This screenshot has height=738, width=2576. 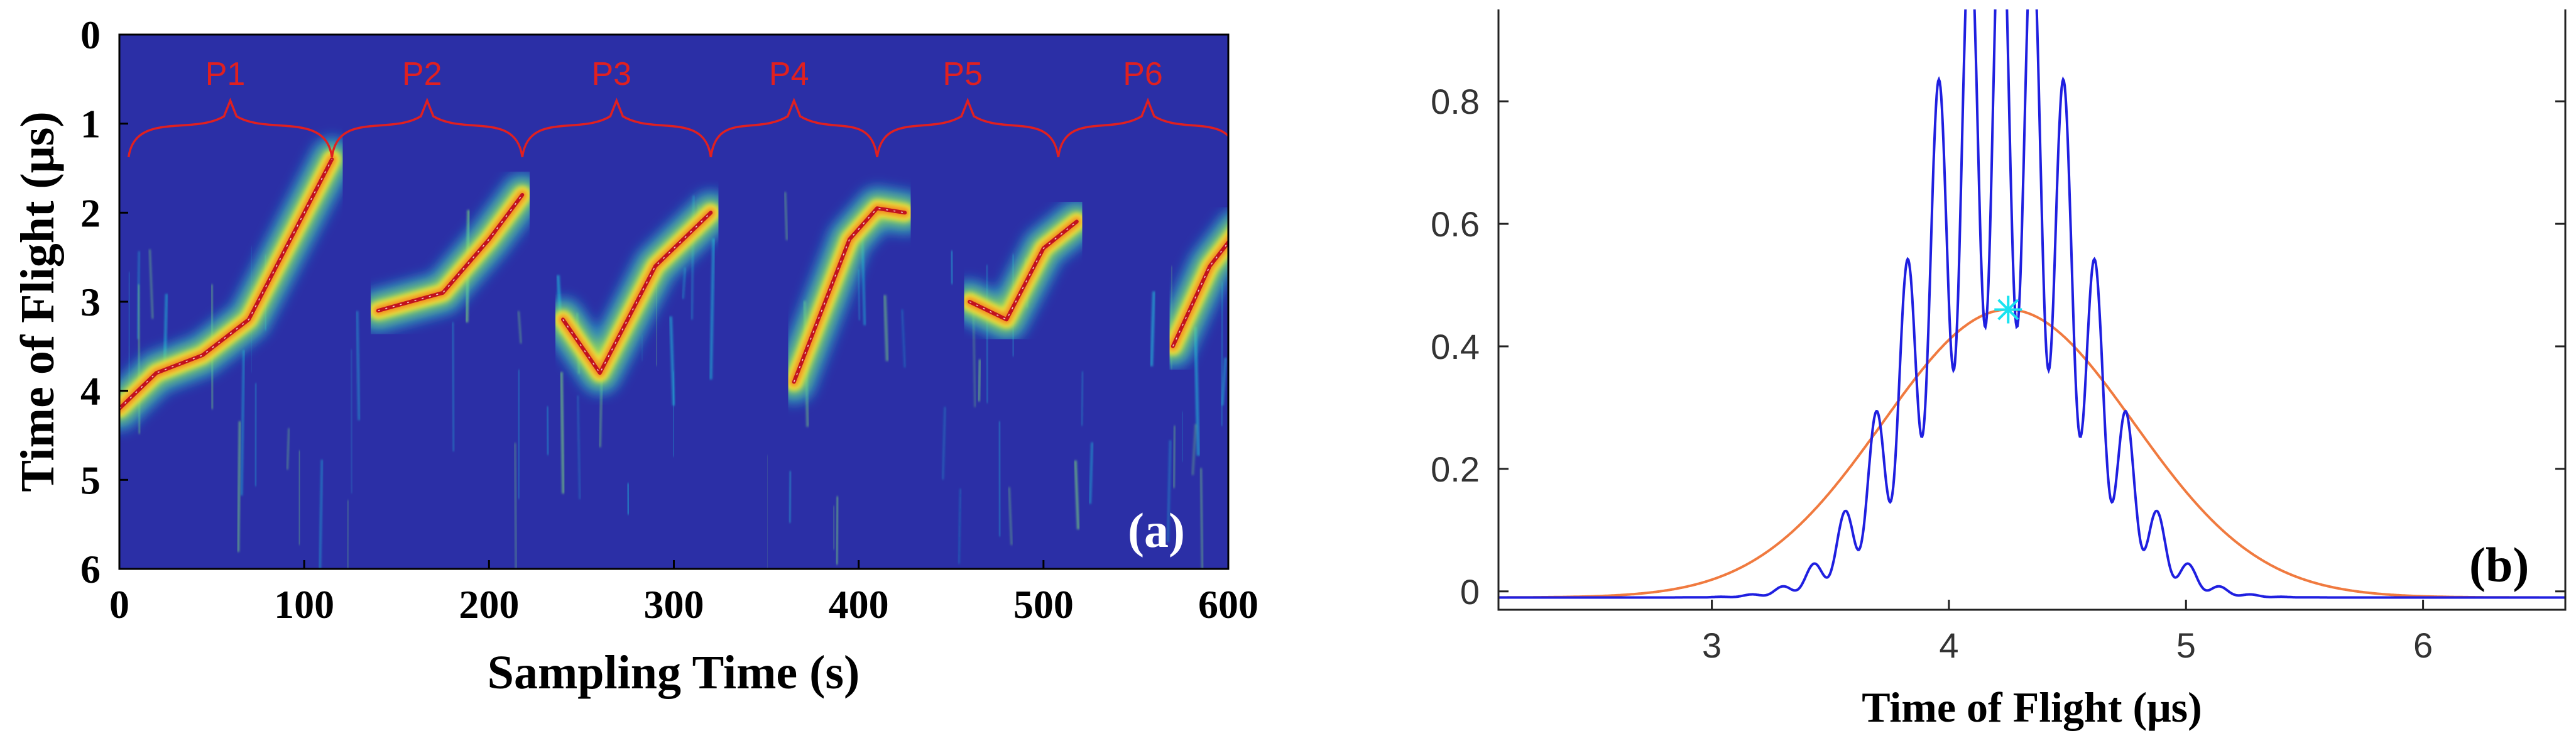 What do you see at coordinates (422, 74) in the screenshot?
I see `period-label-p2: P2` at bounding box center [422, 74].